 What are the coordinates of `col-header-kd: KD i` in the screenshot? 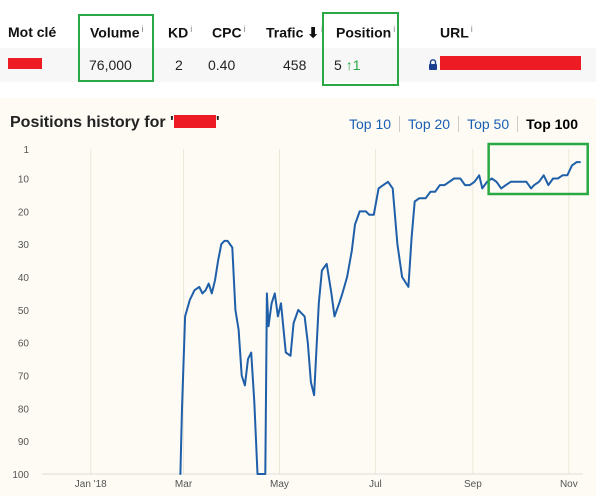 It's located at (180, 32).